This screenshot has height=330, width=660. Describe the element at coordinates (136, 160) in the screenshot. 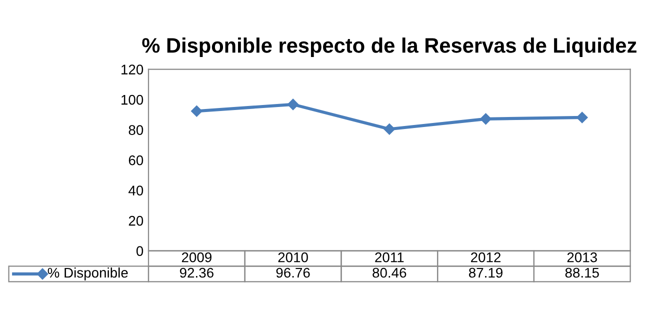

I see `y-tick-label: 60` at that location.